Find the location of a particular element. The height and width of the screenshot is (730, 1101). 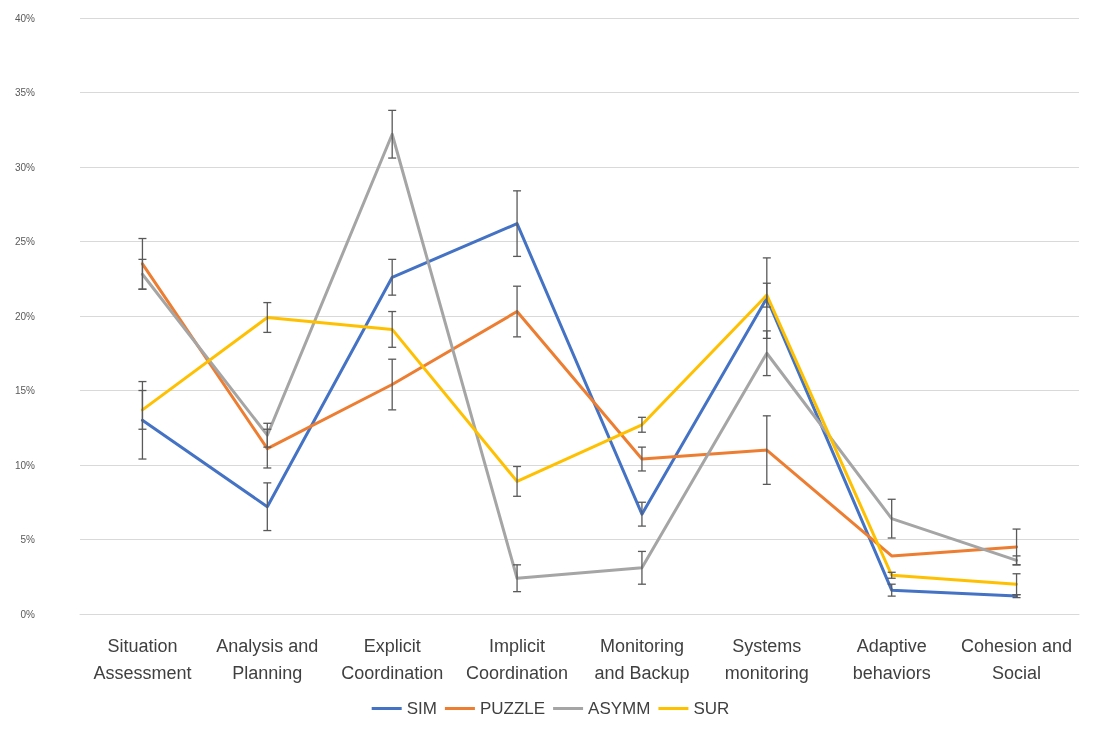

x-tick-label: Monitoring and Backup is located at coordinates (642, 659).